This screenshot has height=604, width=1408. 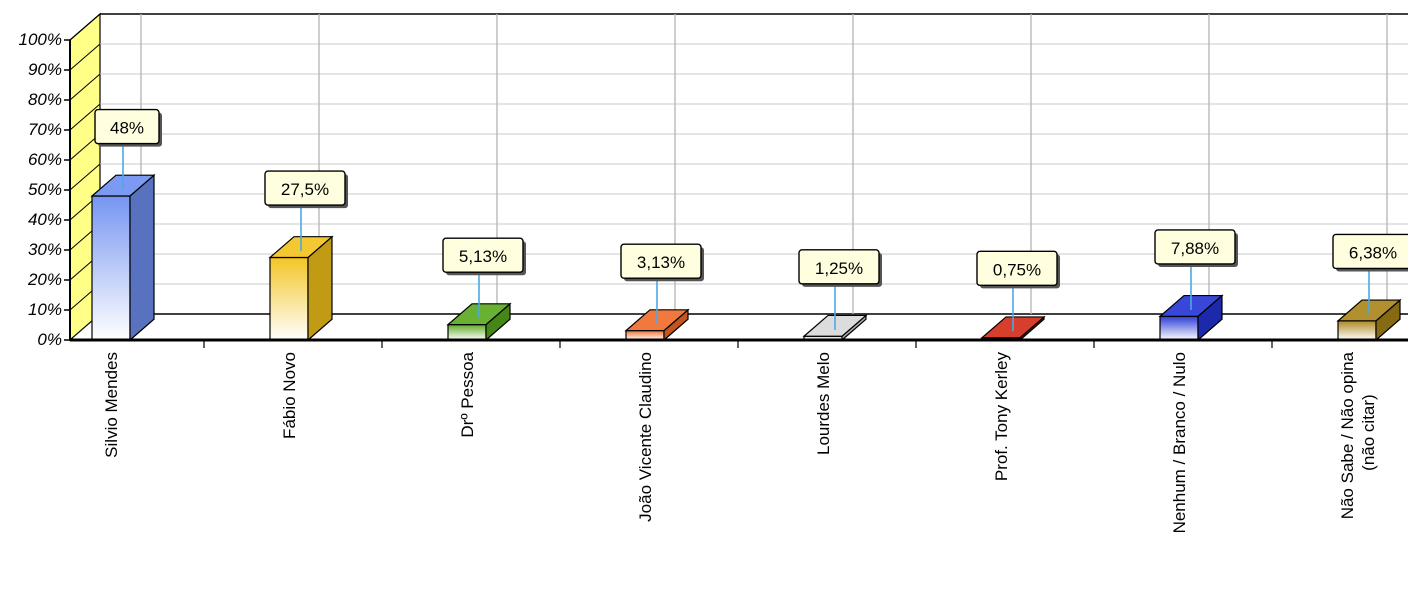 What do you see at coordinates (45, 249) in the screenshot?
I see `y-tick-label: 30%` at bounding box center [45, 249].